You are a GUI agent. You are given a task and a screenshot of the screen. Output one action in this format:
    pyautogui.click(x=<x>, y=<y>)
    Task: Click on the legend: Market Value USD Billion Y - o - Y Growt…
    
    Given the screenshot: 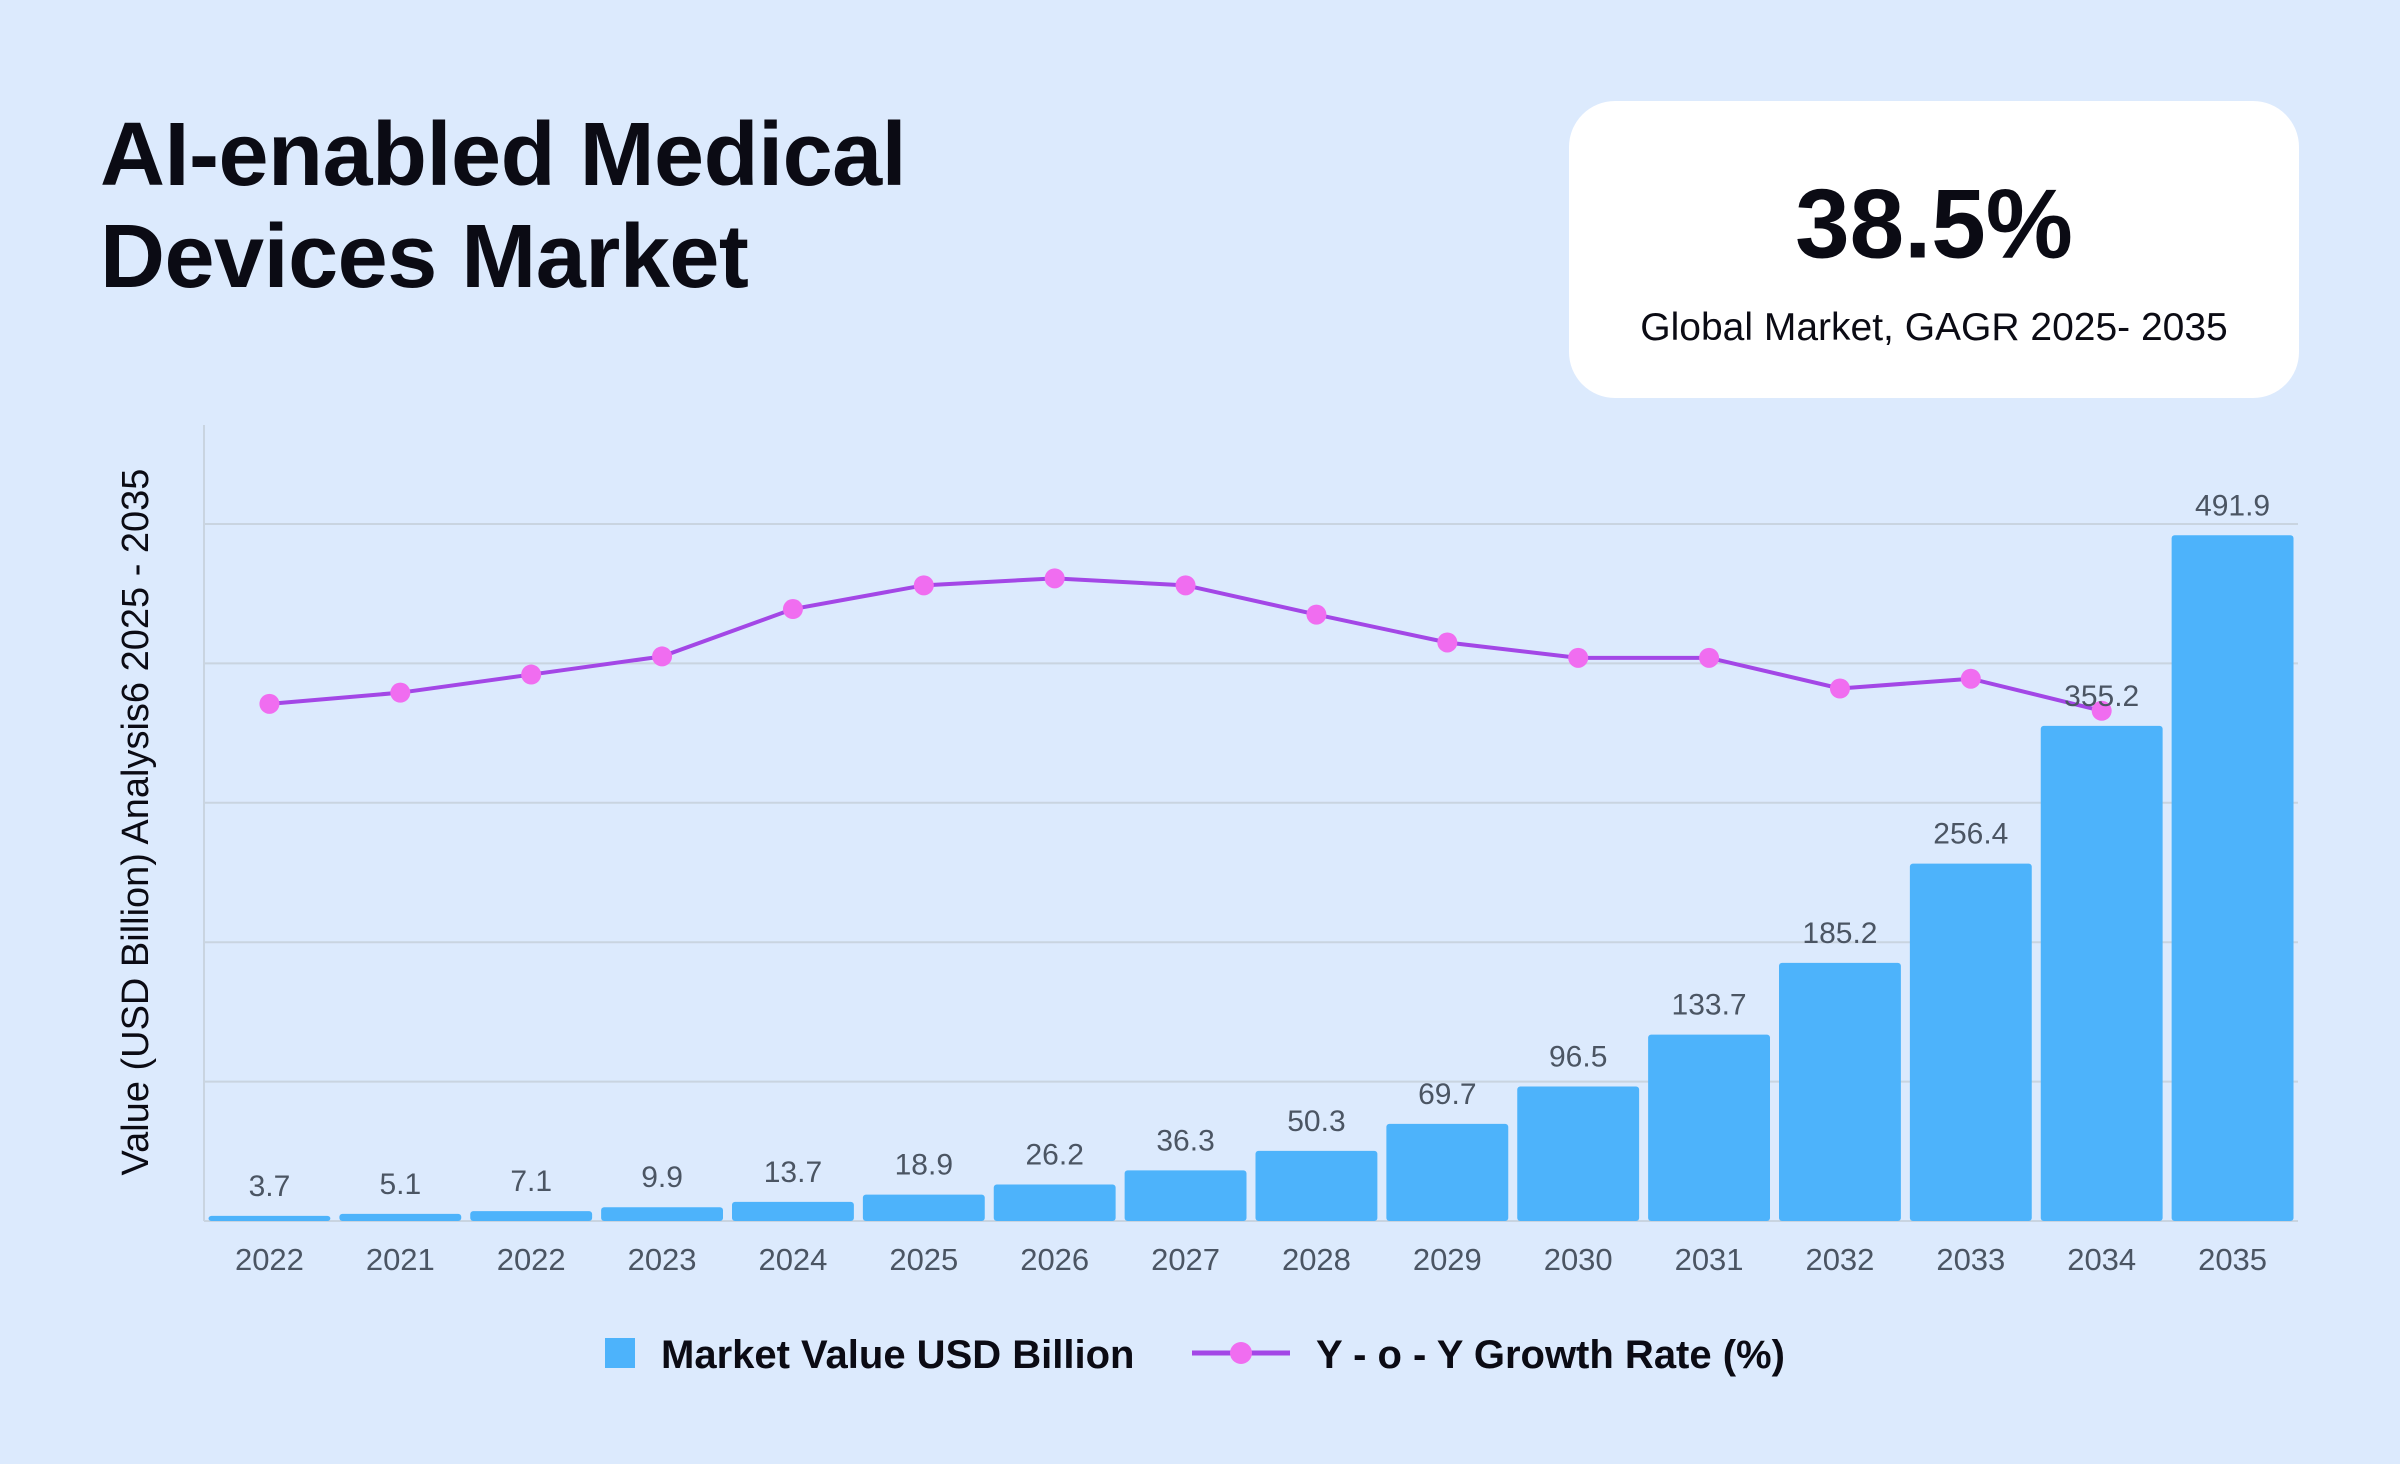 What is the action you would take?
    pyautogui.click(x=1195, y=1355)
    